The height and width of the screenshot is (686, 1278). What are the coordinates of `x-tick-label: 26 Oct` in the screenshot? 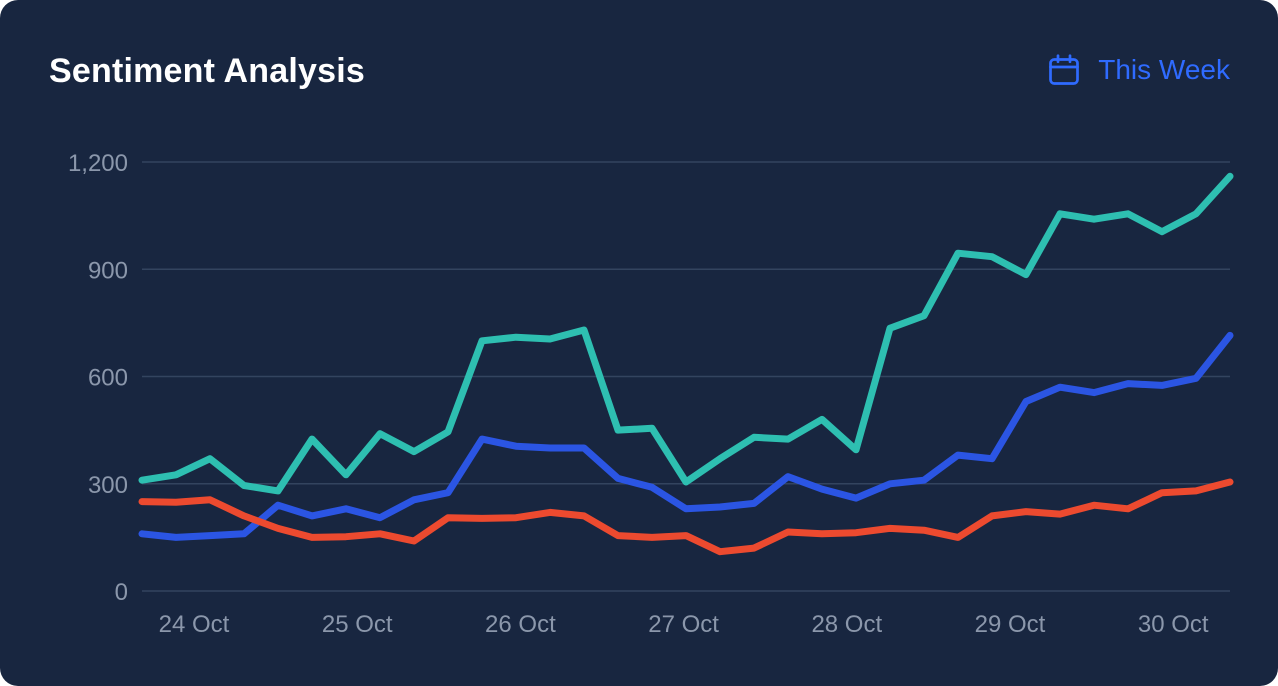 It's located at (520, 624).